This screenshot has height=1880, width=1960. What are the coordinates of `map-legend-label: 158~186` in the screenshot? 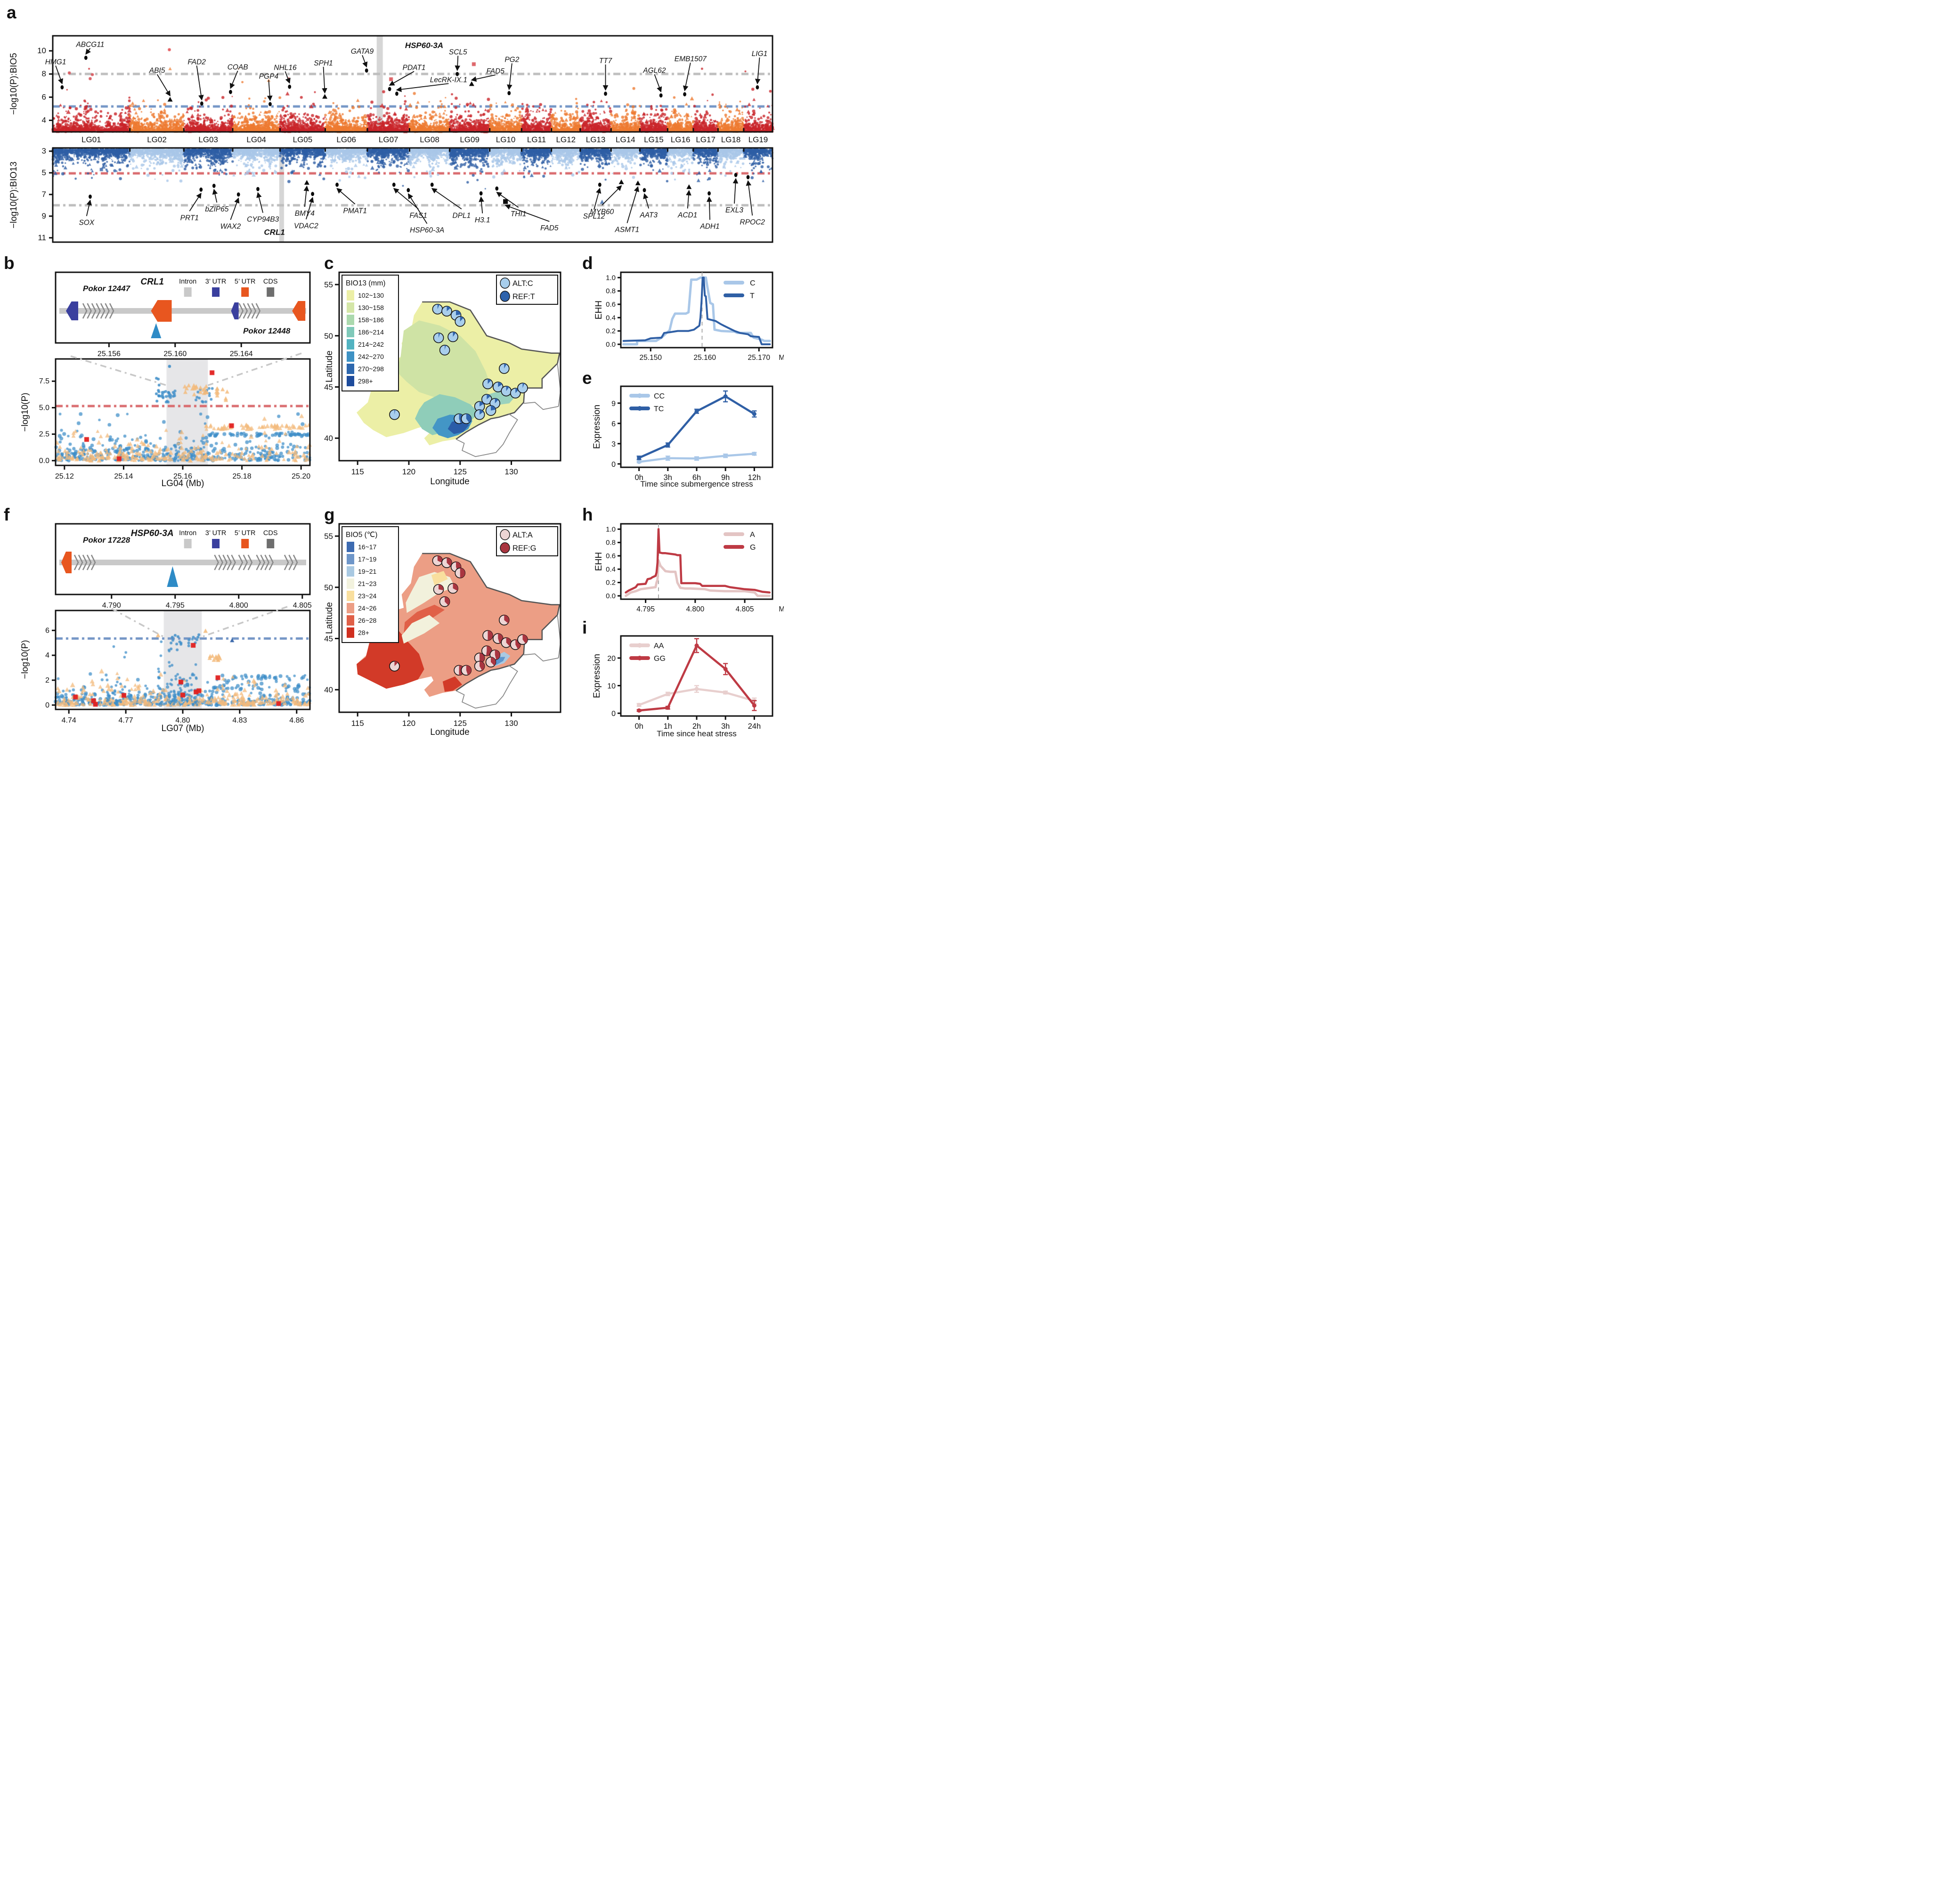 It's located at (371, 320).